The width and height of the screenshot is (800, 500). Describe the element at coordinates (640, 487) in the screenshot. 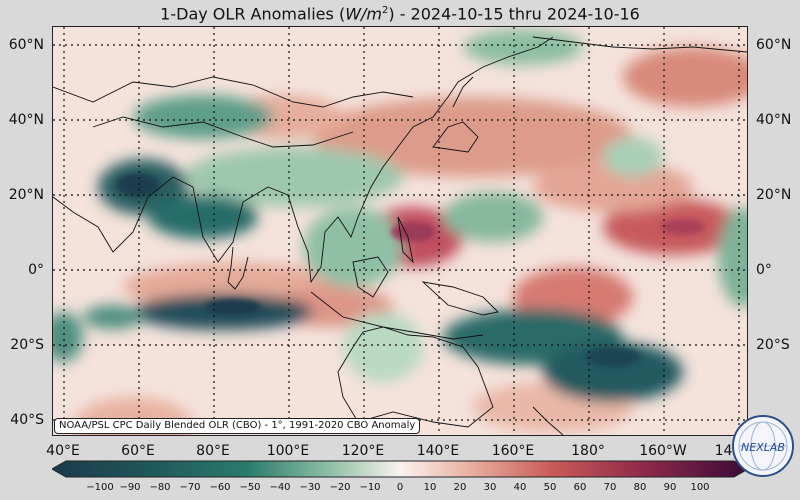

I see `colorbar-tick-label: 80` at that location.